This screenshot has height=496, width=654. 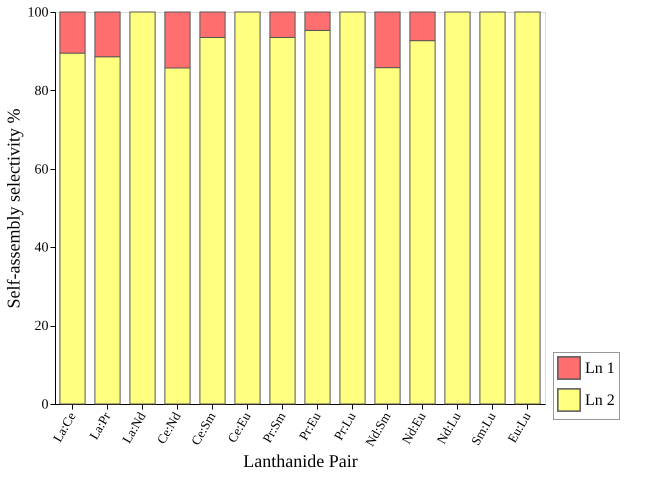 What do you see at coordinates (41, 170) in the screenshot?
I see `y-tick-label: 60` at bounding box center [41, 170].